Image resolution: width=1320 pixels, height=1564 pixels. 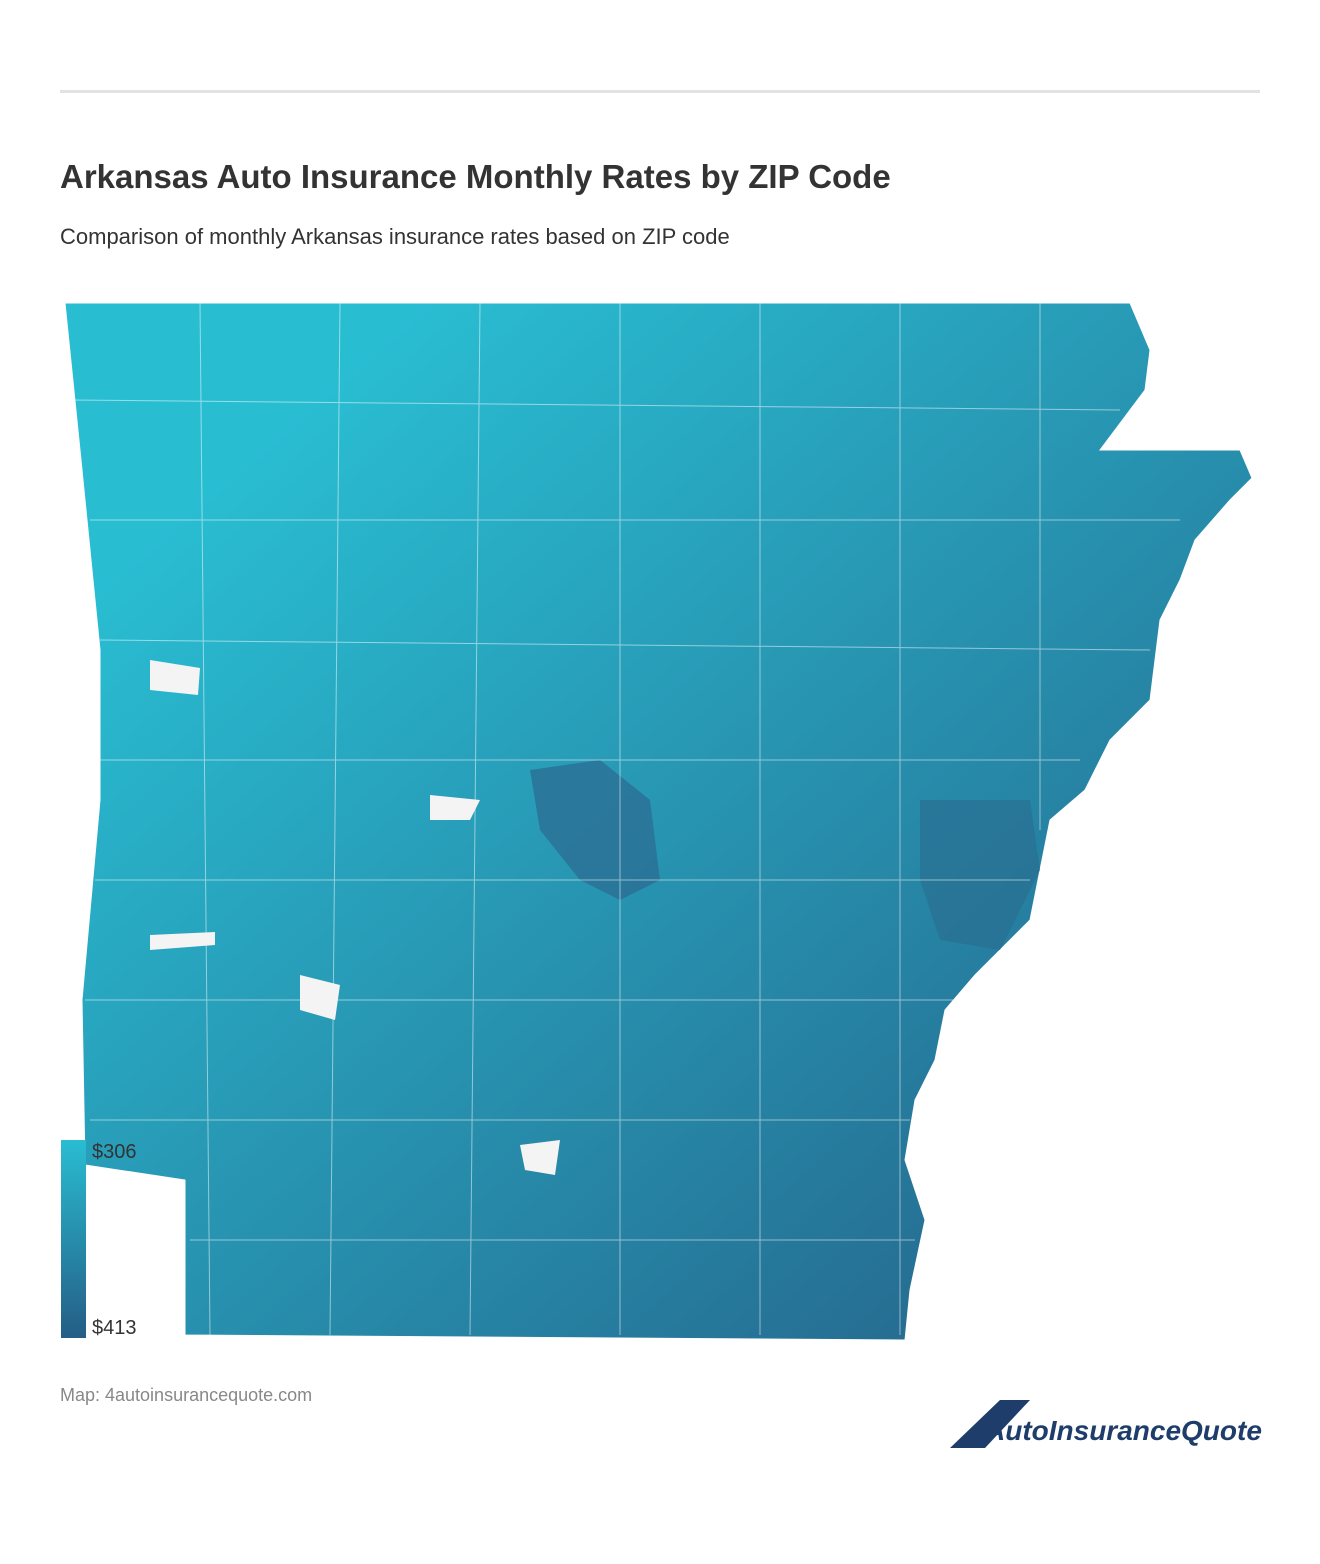 I want to click on central-region, so click(x=595, y=830).